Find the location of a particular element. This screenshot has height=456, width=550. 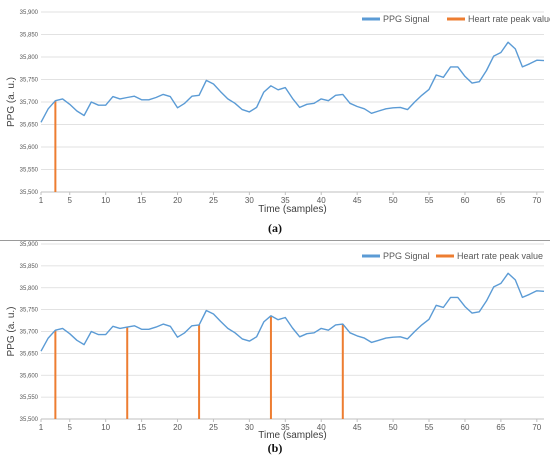

caption-b: (b) is located at coordinates (275, 448).